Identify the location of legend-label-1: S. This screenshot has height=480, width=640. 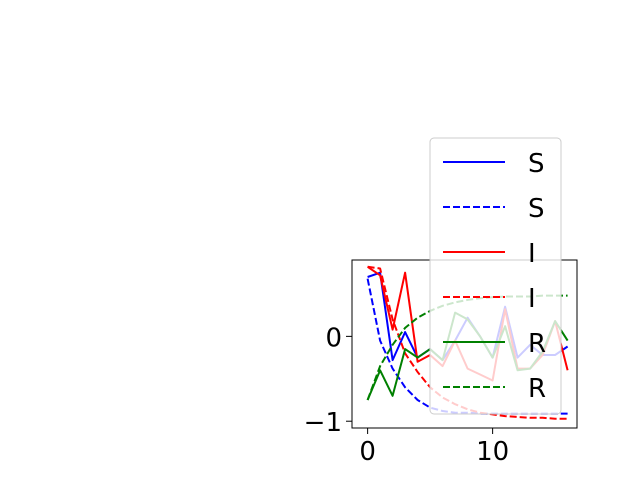
(536, 209).